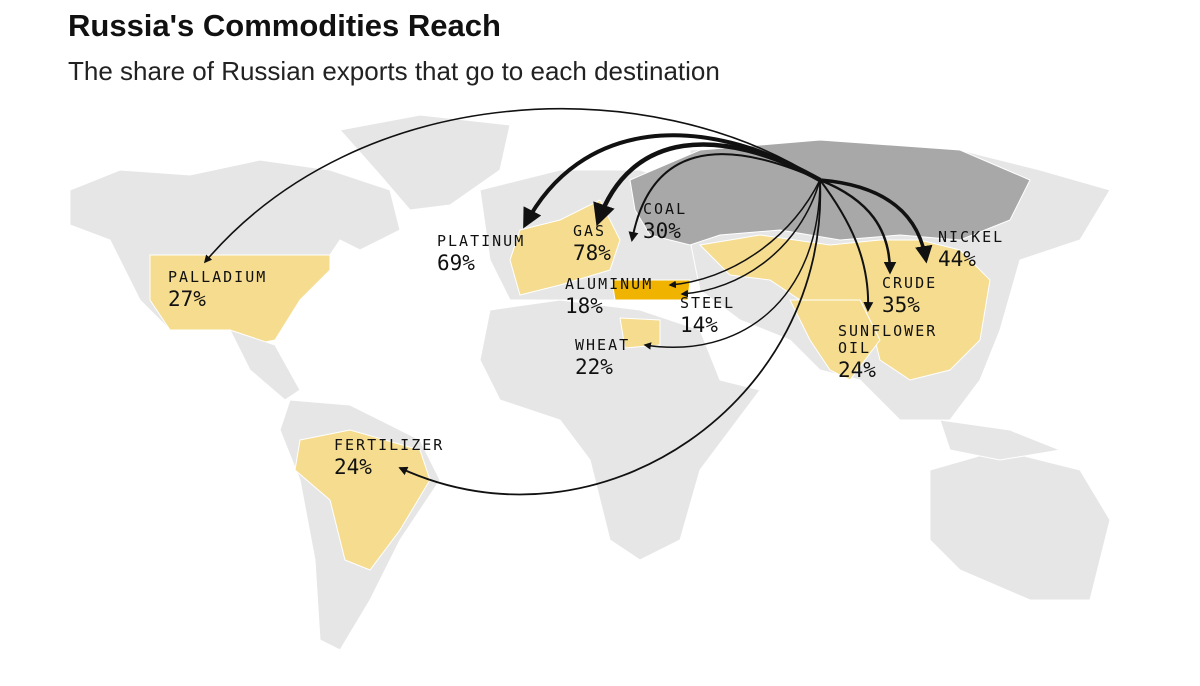 This screenshot has height=686, width=1200. What do you see at coordinates (187, 299) in the screenshot?
I see `flow-share: 27%` at bounding box center [187, 299].